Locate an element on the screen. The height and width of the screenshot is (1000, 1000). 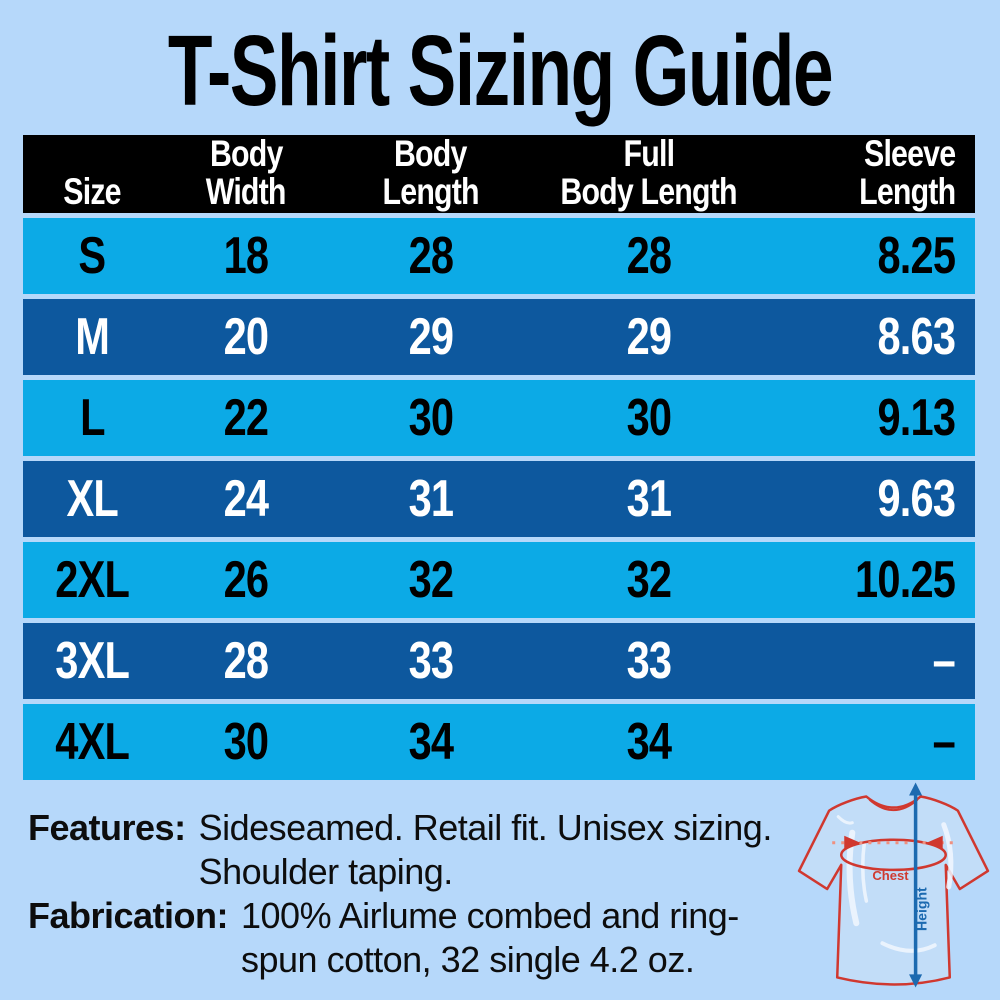
header-cell-sleeve-length: Sleeve Length is located at coordinates (907, 172).